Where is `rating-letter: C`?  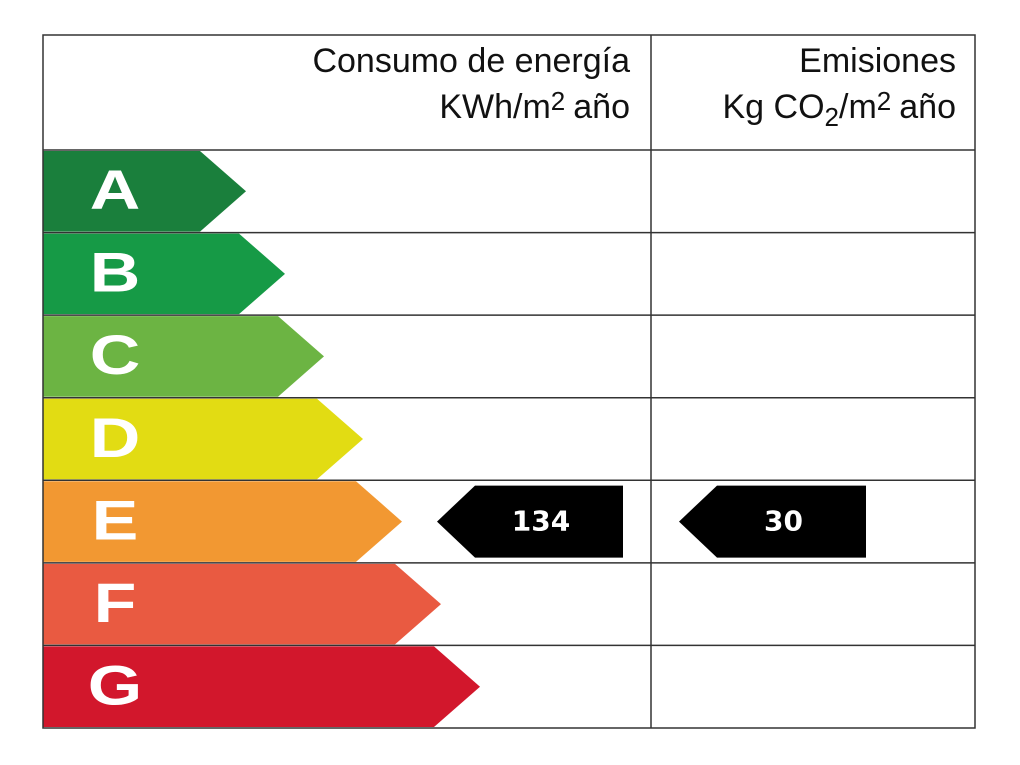 rating-letter: C is located at coordinates (115, 356).